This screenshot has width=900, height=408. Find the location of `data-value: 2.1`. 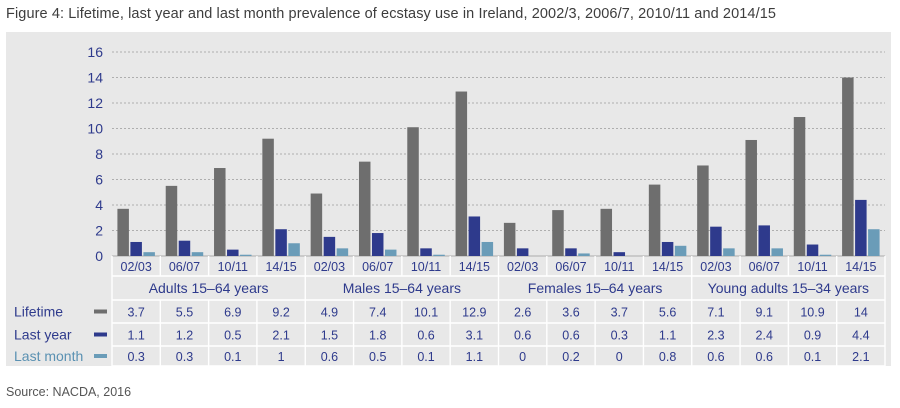

data-value: 2.1 is located at coordinates (860, 357).